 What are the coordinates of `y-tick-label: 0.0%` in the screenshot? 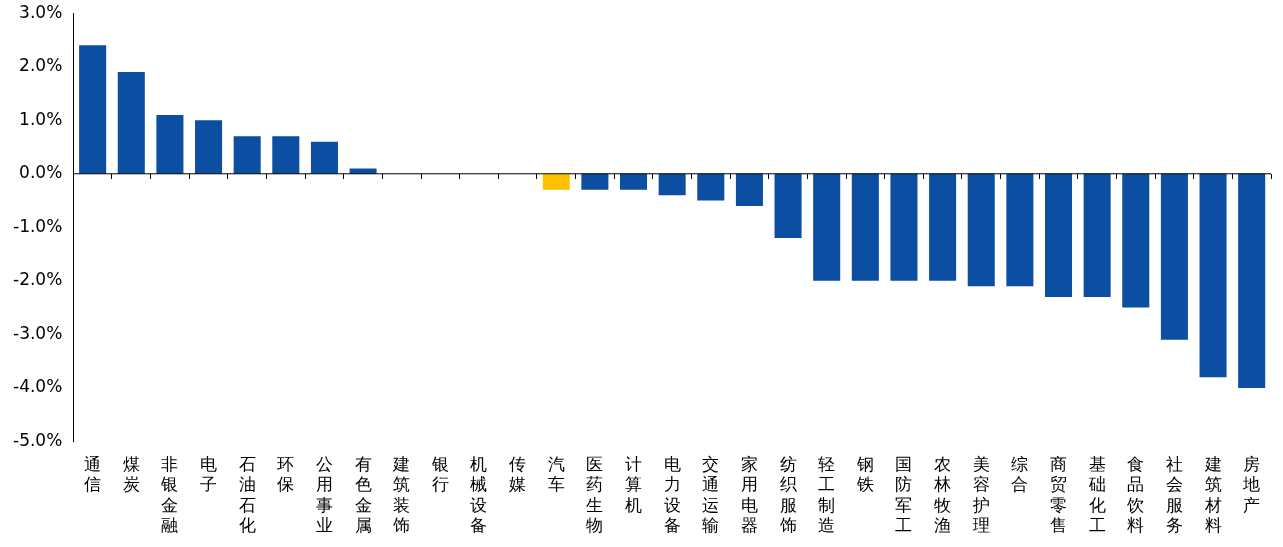 It's located at (41, 172).